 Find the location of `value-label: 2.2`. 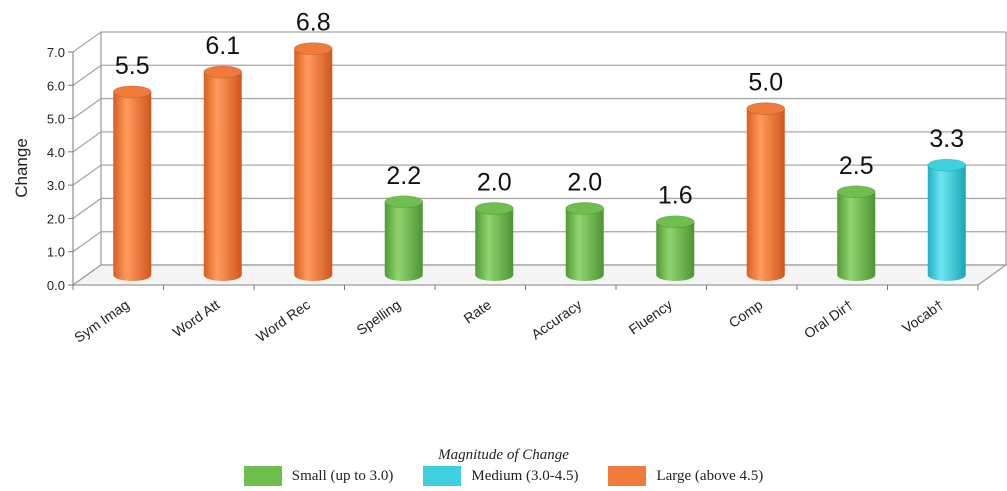

value-label: 2.2 is located at coordinates (403, 176).